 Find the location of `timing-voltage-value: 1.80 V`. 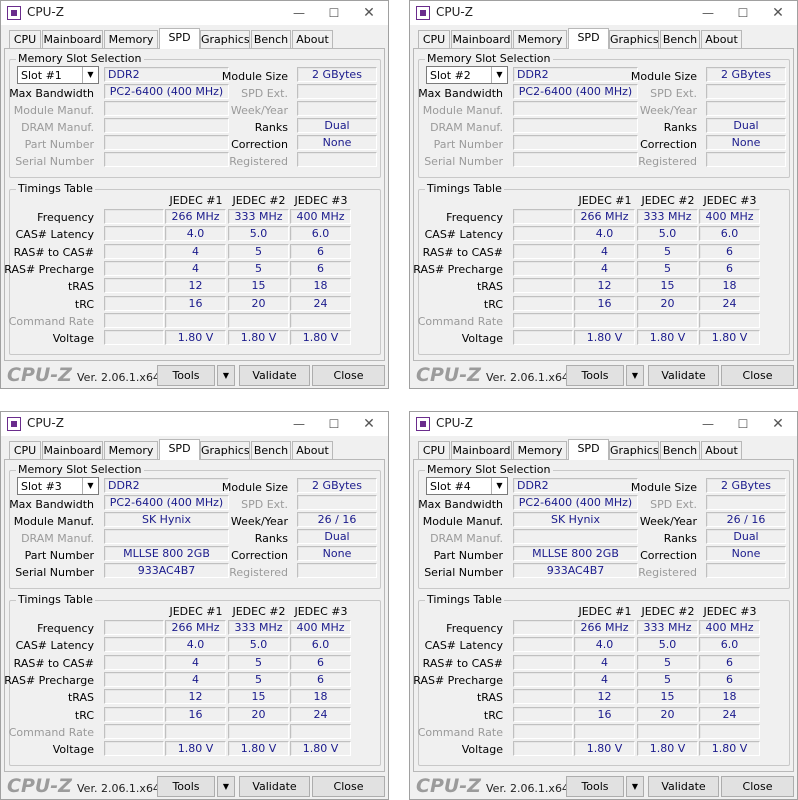

timing-voltage-value: 1.80 V is located at coordinates (729, 338).